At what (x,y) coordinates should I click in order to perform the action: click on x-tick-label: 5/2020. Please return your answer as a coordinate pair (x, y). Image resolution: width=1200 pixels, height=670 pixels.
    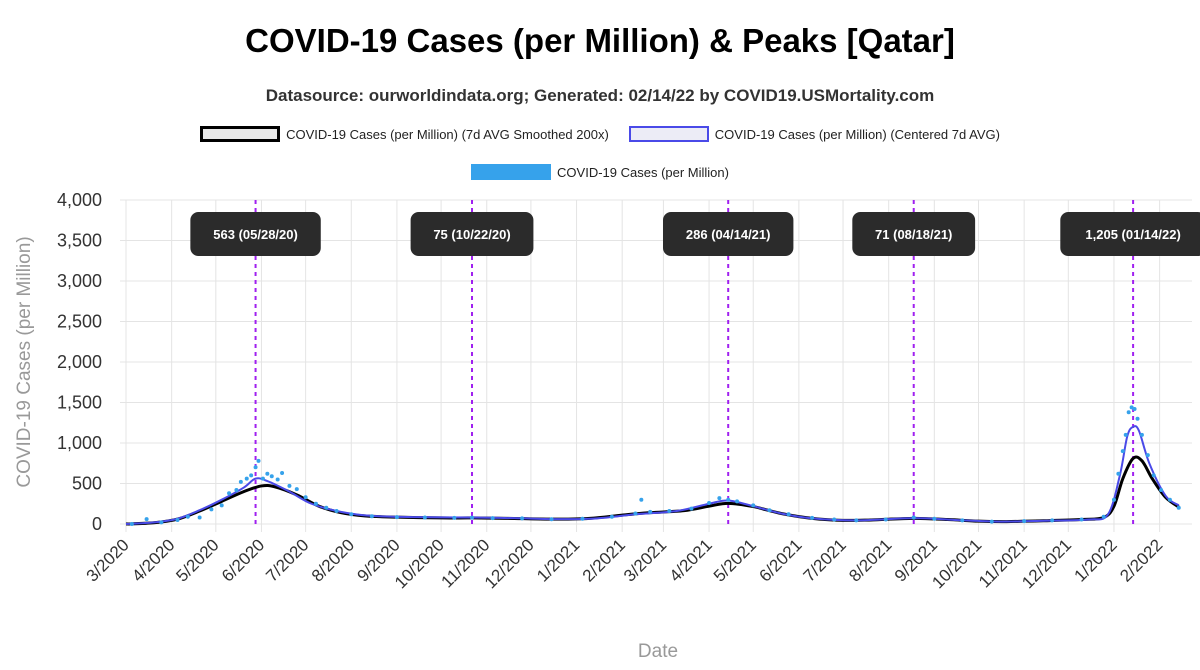
    Looking at the image, I should click on (197, 560).